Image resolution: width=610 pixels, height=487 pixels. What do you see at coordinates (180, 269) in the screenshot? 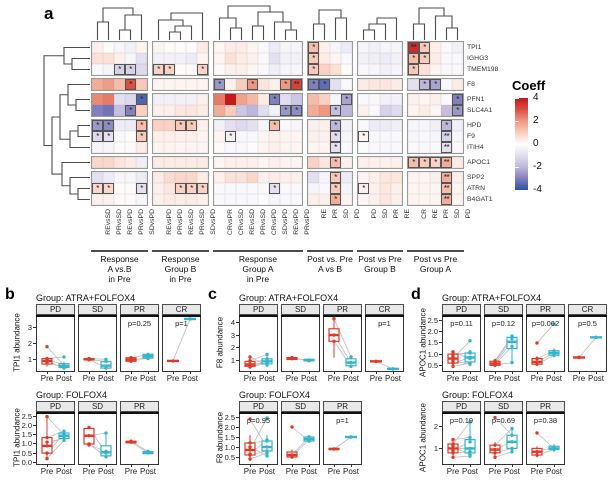
I see `group-label-line: Group B` at bounding box center [180, 269].